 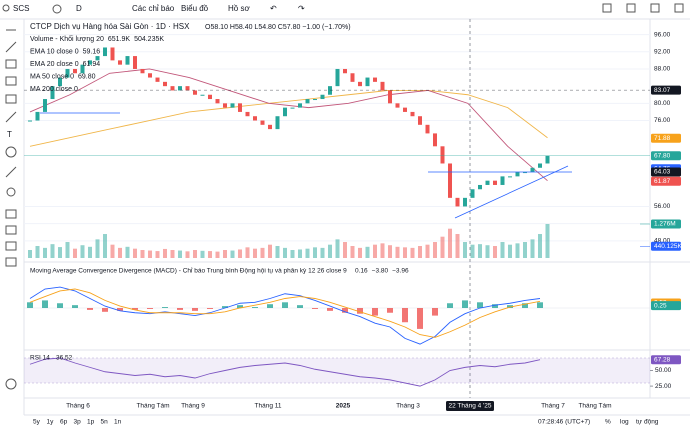 What do you see at coordinates (11, 262) in the screenshot?
I see `trash-tool` at bounding box center [11, 262].